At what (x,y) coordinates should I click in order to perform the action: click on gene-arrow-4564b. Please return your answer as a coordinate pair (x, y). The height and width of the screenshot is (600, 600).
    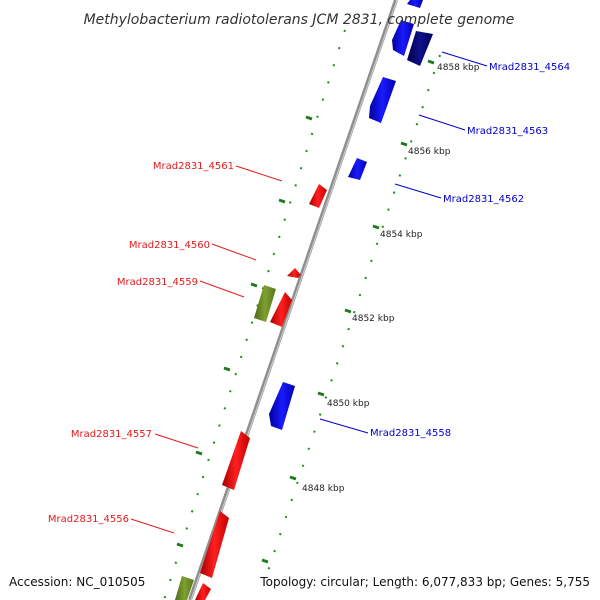
    Looking at the image, I should click on (415, 4).